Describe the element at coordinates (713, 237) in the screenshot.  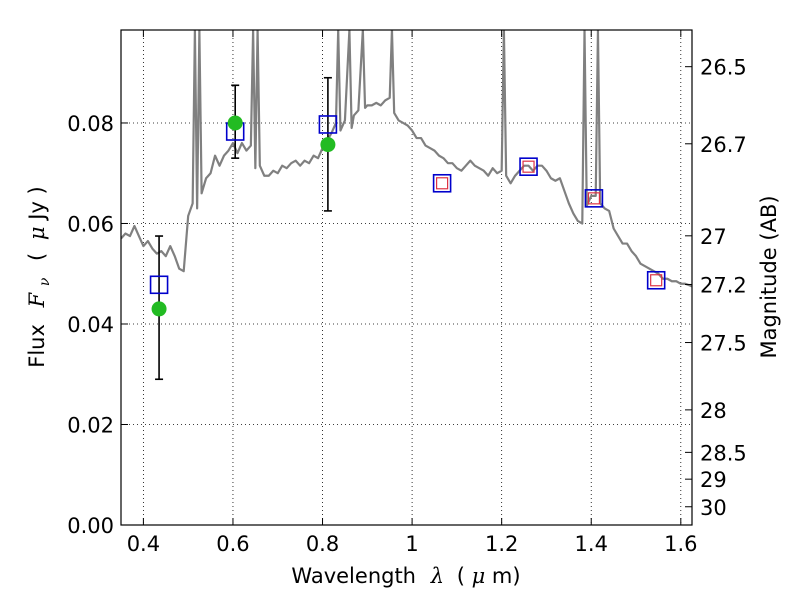
I see `y2-tick-label: 27` at that location.